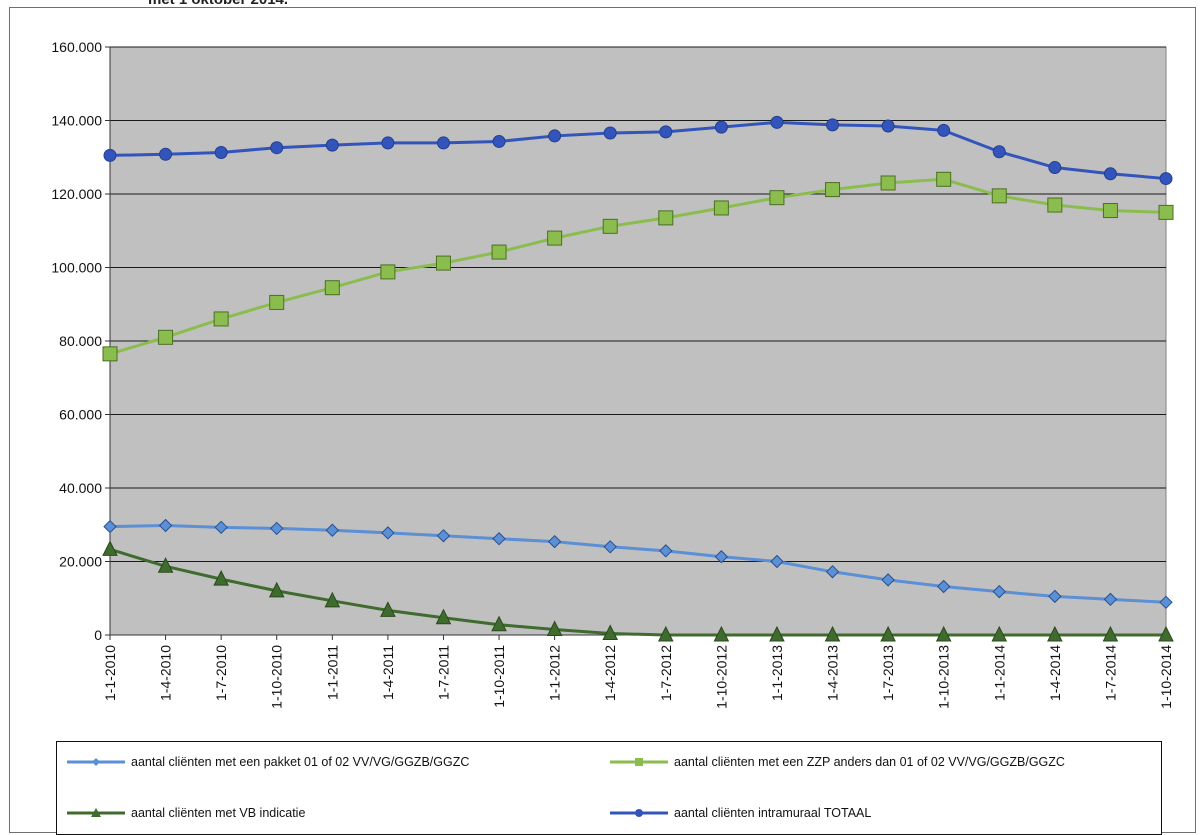 This screenshot has width=1200, height=835. I want to click on x-tick-label: 1-4-2012, so click(610, 673).